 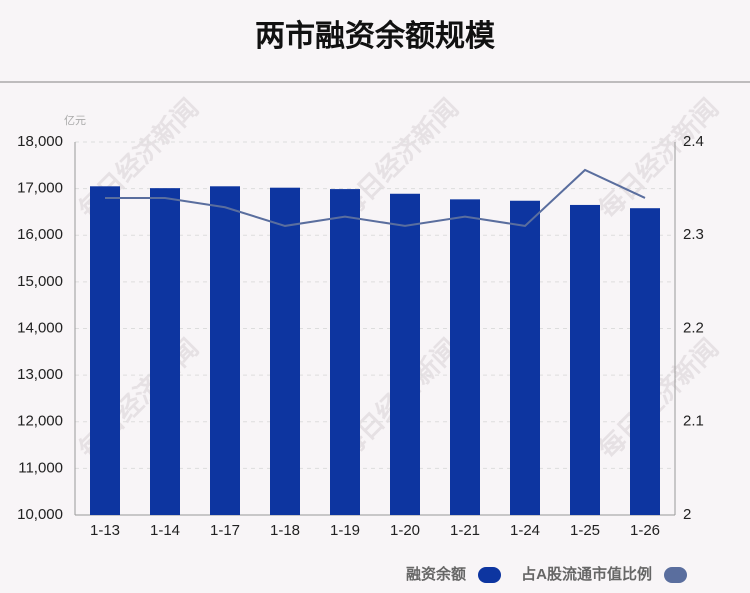 I want to click on x-tick-label: 1-25, so click(x=585, y=530).